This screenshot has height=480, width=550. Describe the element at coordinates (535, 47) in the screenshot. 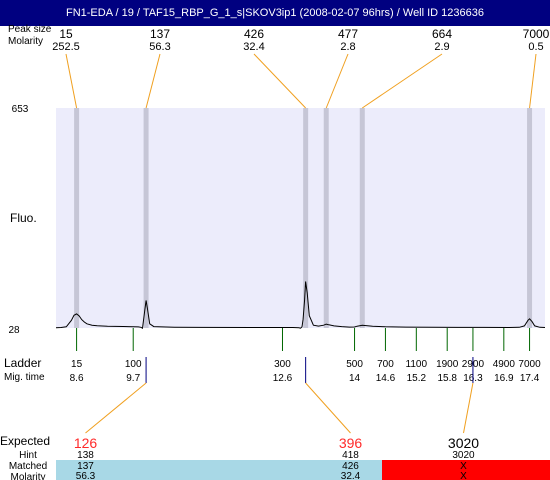

I see `peak-molarity-value: 0.5` at that location.